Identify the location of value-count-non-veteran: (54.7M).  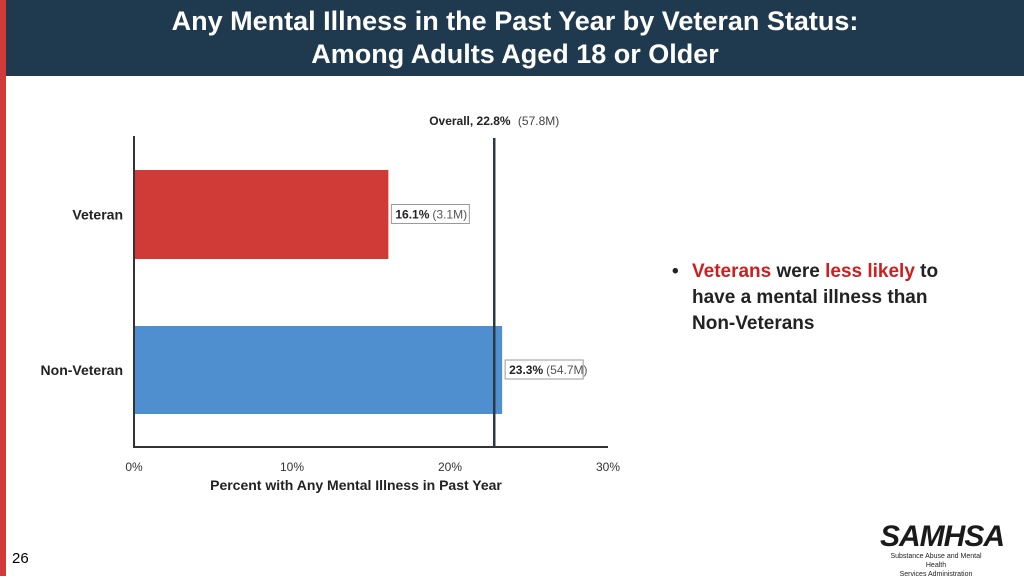
(566, 370).